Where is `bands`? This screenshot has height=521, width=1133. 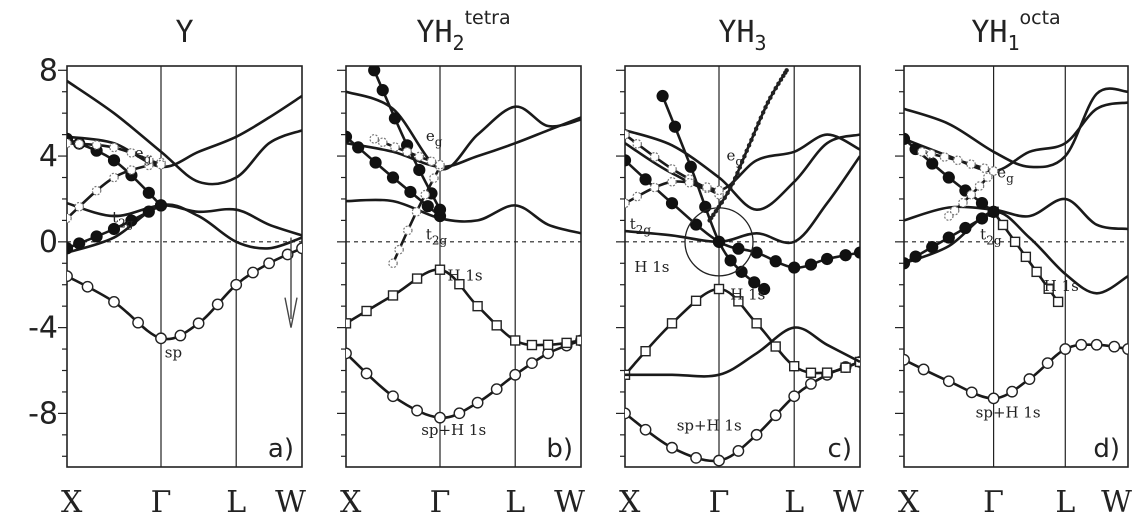
bands is located at coordinates (1016, 246).